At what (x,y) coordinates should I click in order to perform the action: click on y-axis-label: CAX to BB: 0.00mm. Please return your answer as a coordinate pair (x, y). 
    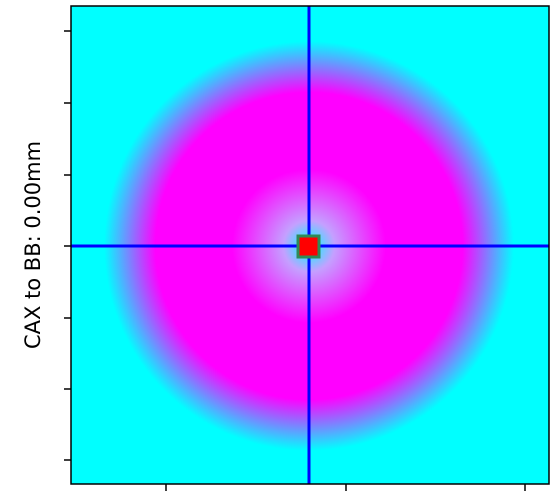
    Looking at the image, I should click on (33, 245).